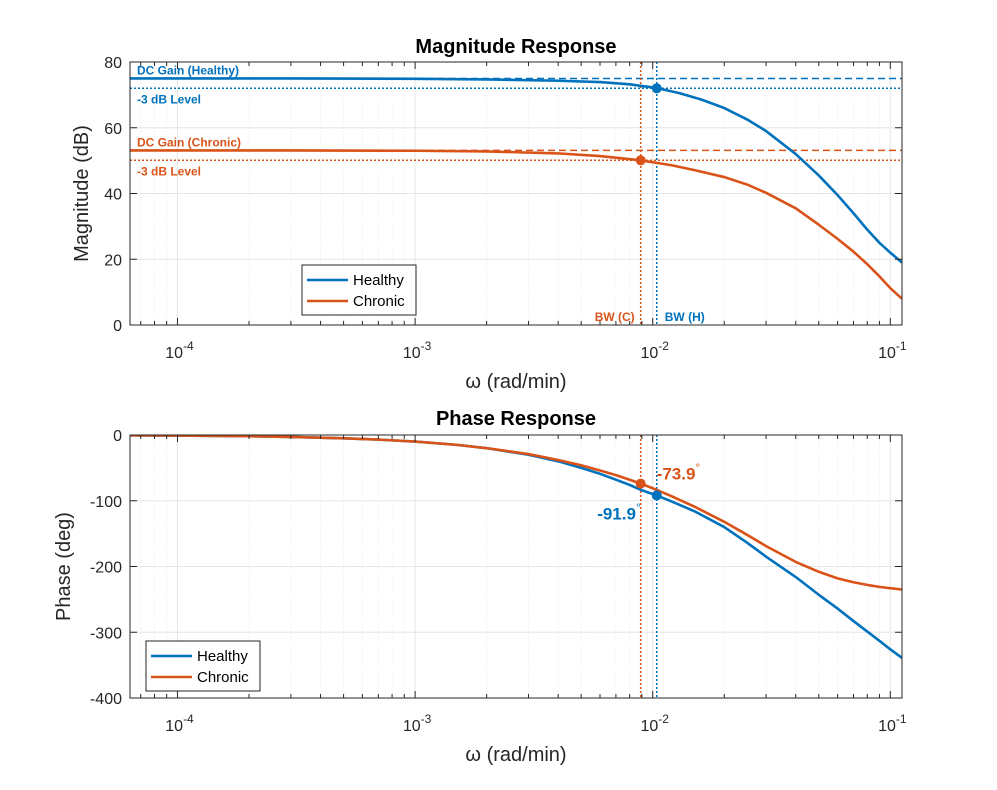 Image resolution: width=997 pixels, height=790 pixels. Describe the element at coordinates (113, 63) in the screenshot. I see `y-tick-label: 80` at that location.